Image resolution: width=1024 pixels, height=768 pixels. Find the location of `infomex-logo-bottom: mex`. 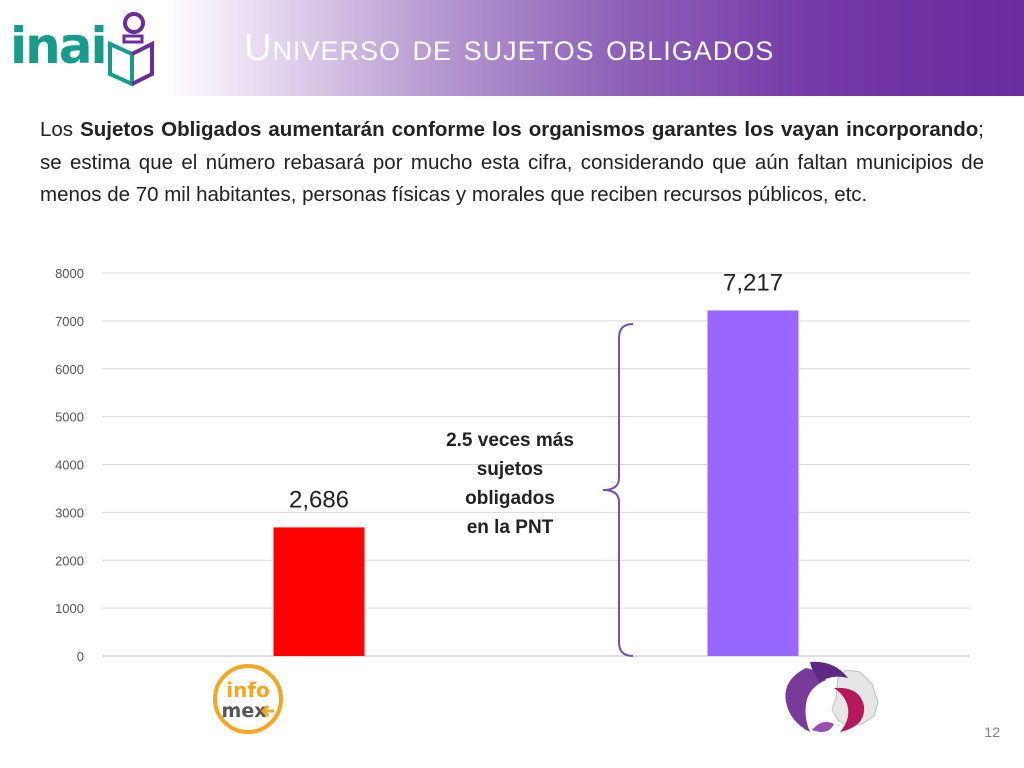

infomex-logo-bottom: mex is located at coordinates (244, 711).